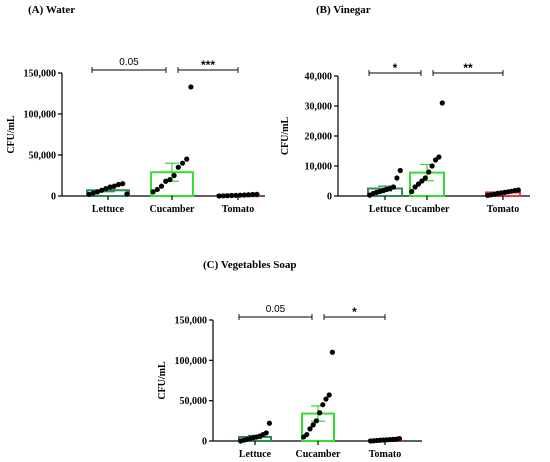 The width and height of the screenshot is (550, 462). Describe the element at coordinates (250, 265) in the screenshot. I see `panel-title: (C) Vegetables Soap` at that location.